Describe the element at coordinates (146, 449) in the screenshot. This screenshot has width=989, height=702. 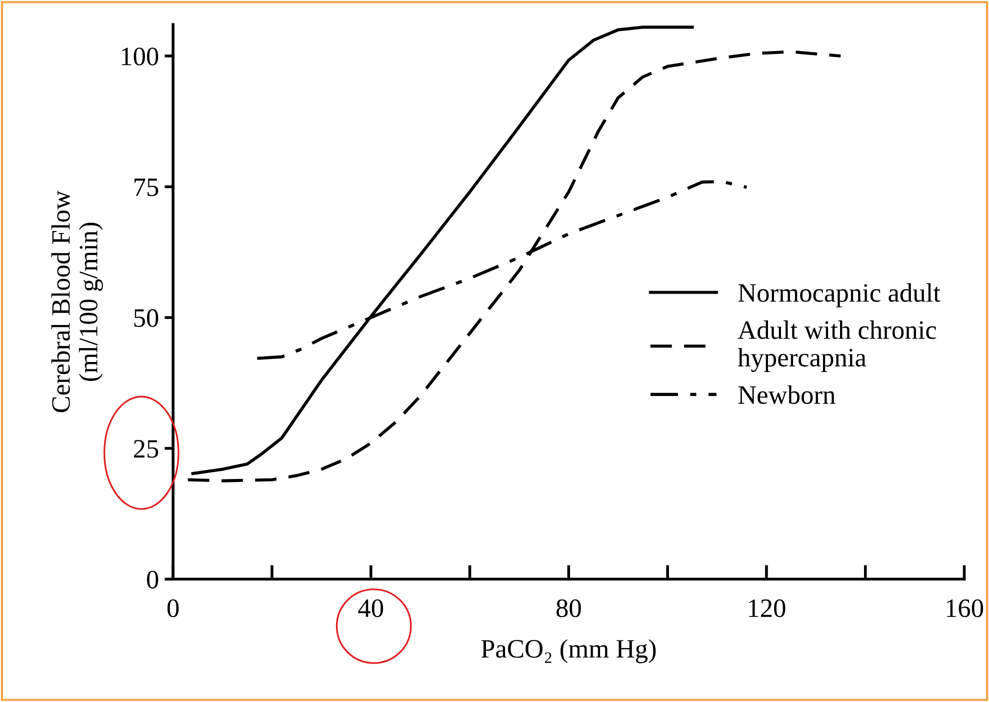
I see `y-tick-label: 25` at that location.